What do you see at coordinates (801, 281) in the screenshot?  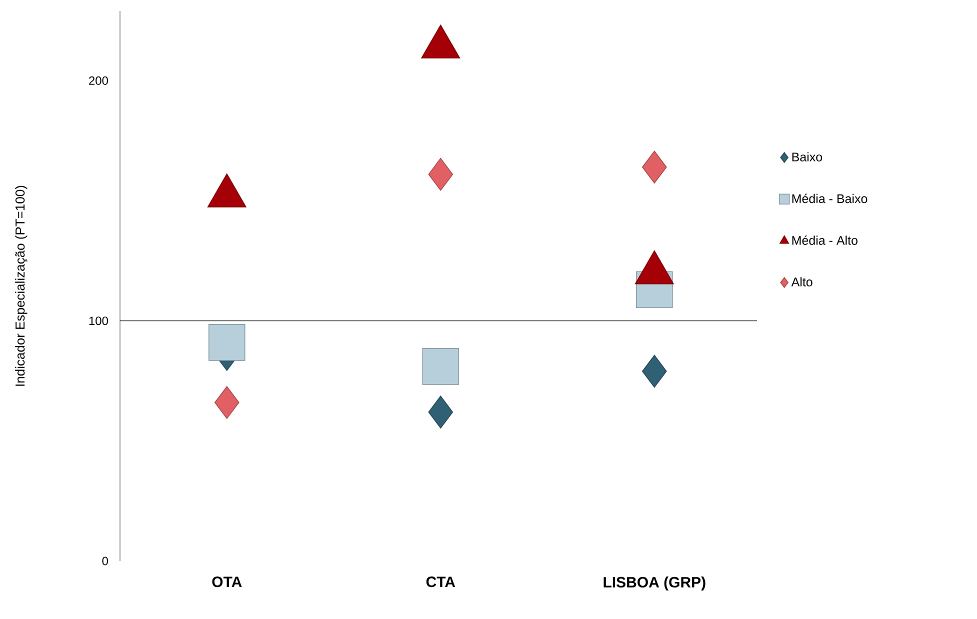 I see `legend-label: Alto` at bounding box center [801, 281].